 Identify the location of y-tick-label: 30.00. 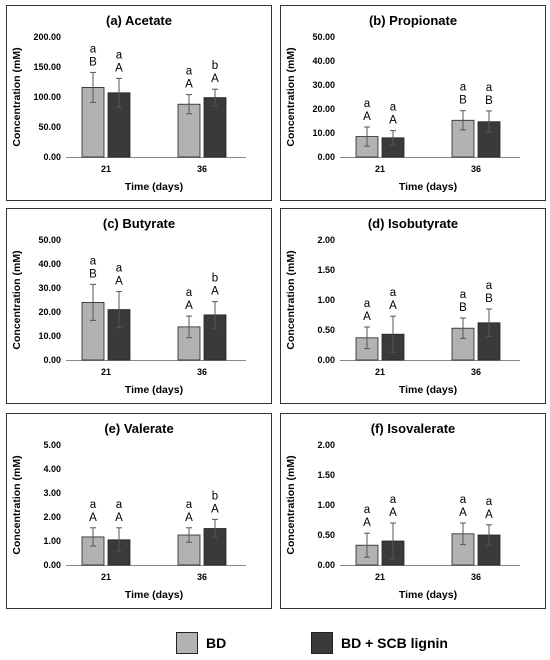
(49, 288).